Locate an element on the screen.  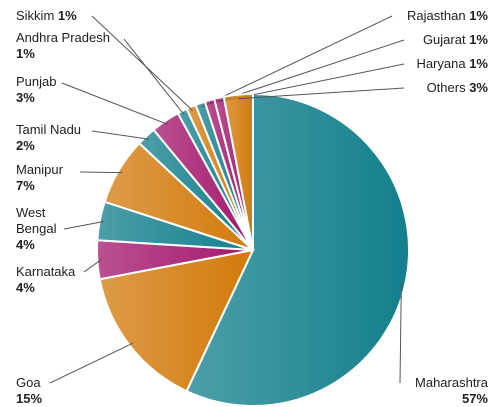
slice-name: Haryana is located at coordinates (441, 63).